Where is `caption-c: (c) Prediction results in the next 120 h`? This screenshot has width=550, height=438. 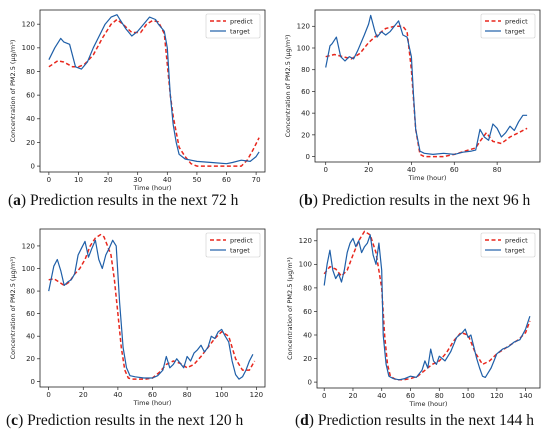 caption-c: (c) Prediction results in the next 120 h is located at coordinates (125, 420).